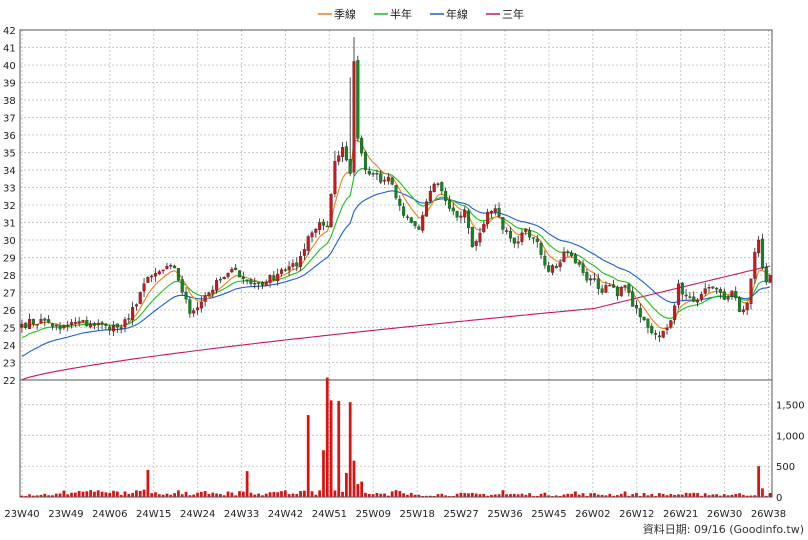 This screenshot has width=808, height=540. What do you see at coordinates (9, 224) in the screenshot?
I see `price-tick-label: 31` at bounding box center [9, 224].